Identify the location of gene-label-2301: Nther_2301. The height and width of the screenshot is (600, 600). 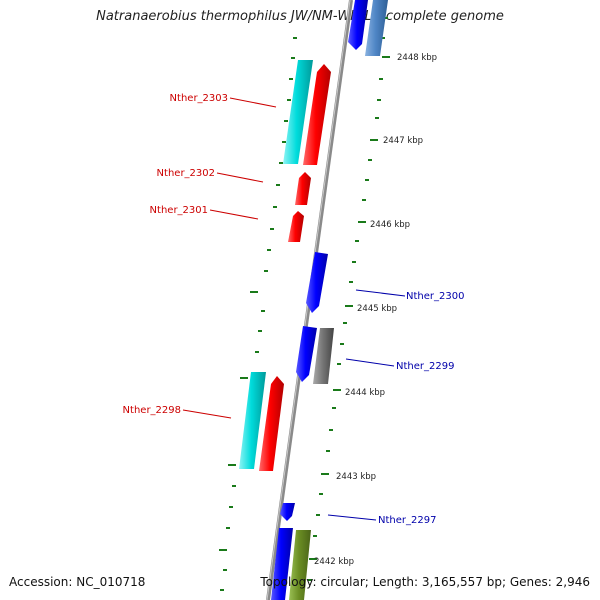
(179, 210).